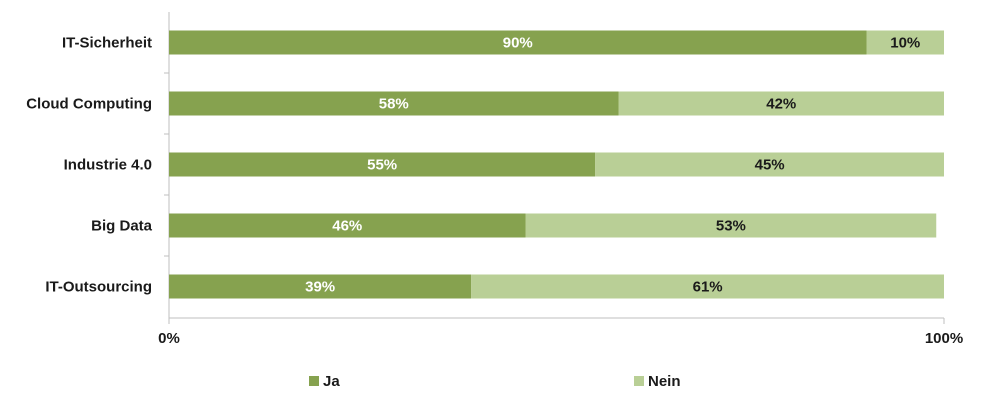 The width and height of the screenshot is (1000, 416). I want to click on bar-ja-it-sicherheit, so click(518, 42).